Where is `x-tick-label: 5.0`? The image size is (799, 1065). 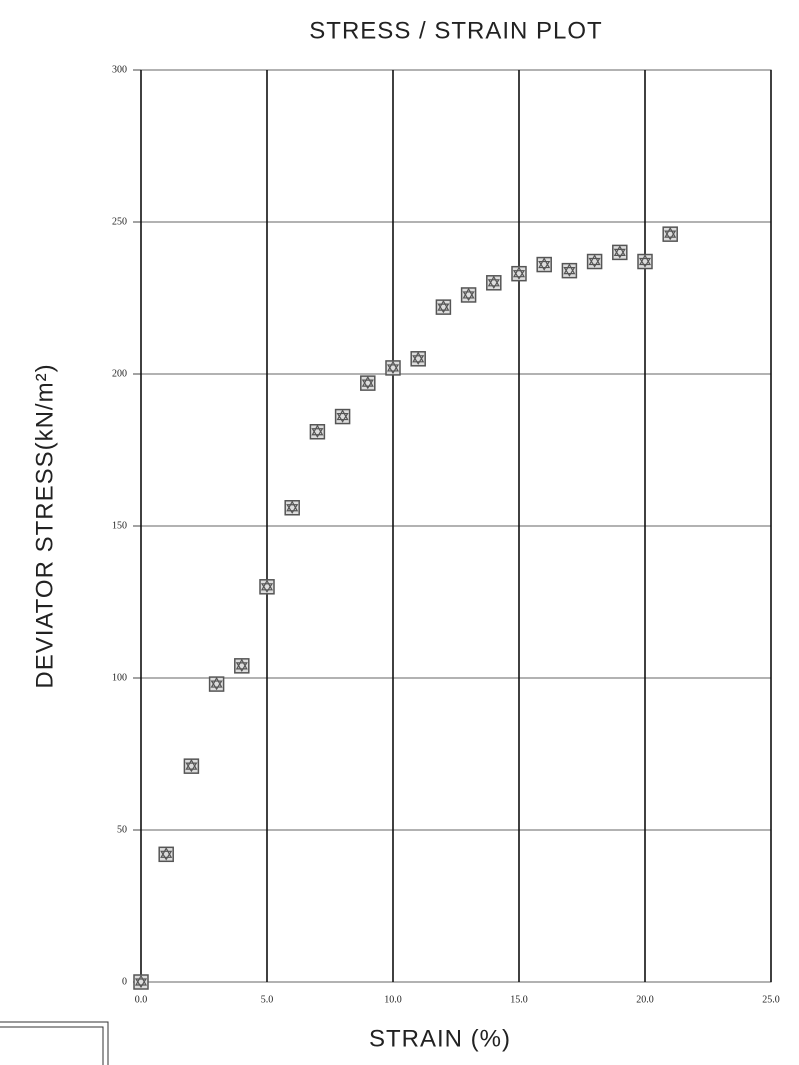
x-tick-label: 5.0 is located at coordinates (267, 999).